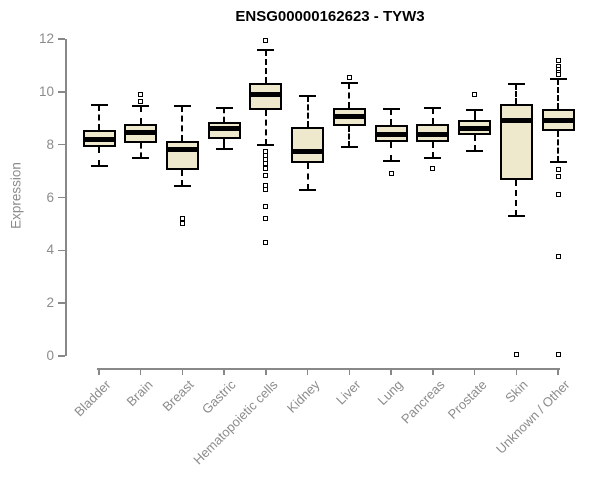  Describe the element at coordinates (50, 250) in the screenshot. I see `y-axis-tick-label: 4` at that location.